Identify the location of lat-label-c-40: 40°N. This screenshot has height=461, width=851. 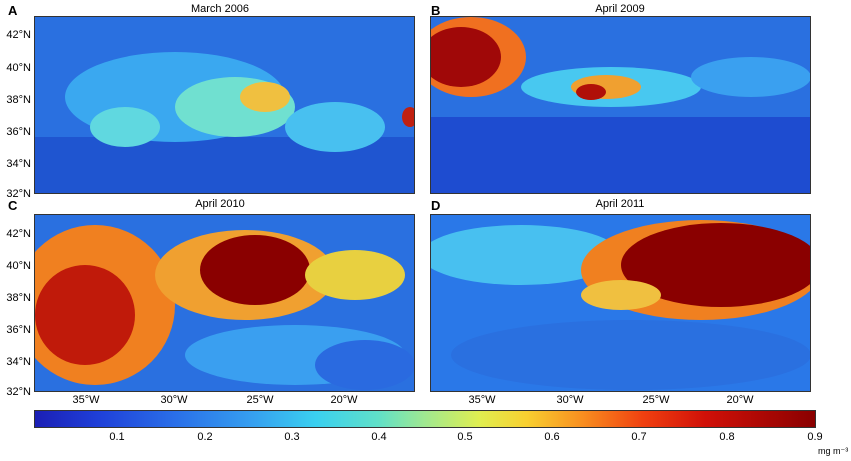
(18, 266).